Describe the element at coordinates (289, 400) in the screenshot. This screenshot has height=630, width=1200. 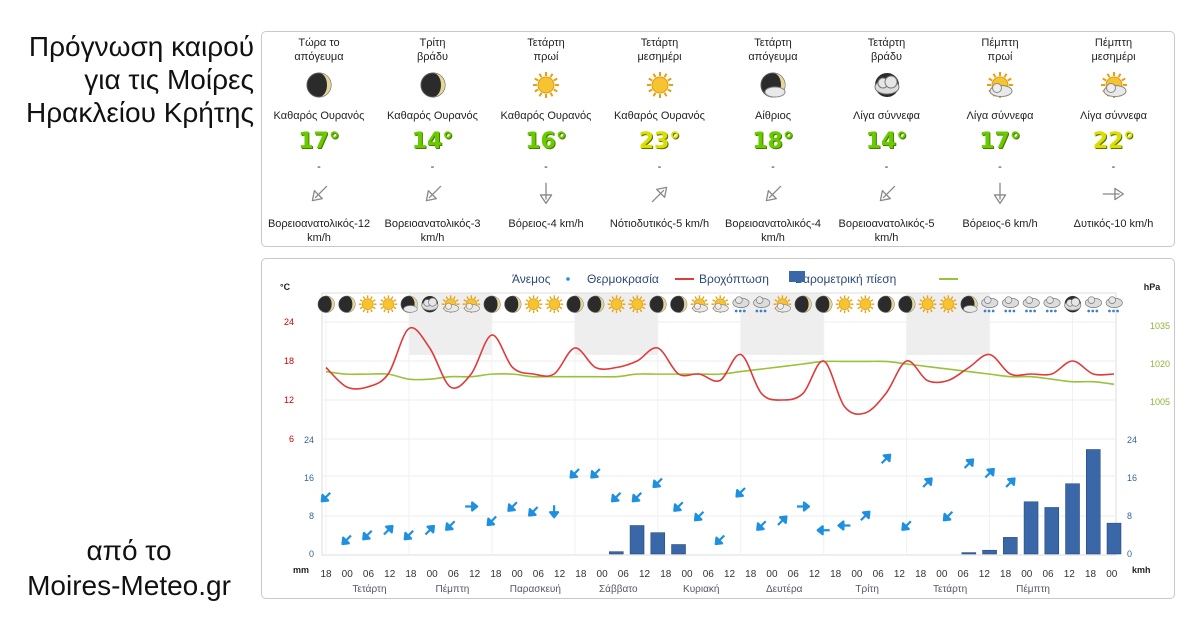
I see `temp-axis-tick: 12` at that location.